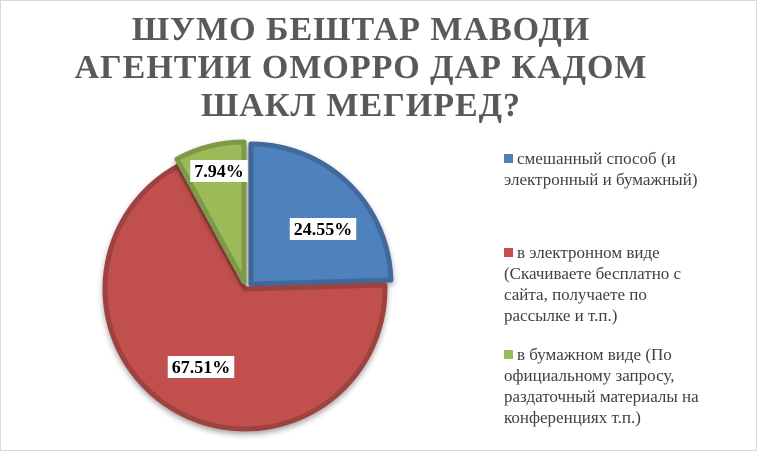  Describe the element at coordinates (561, 315) in the screenshot. I see `legend-label-electronic-line4: рассылке и т.п.)` at that location.